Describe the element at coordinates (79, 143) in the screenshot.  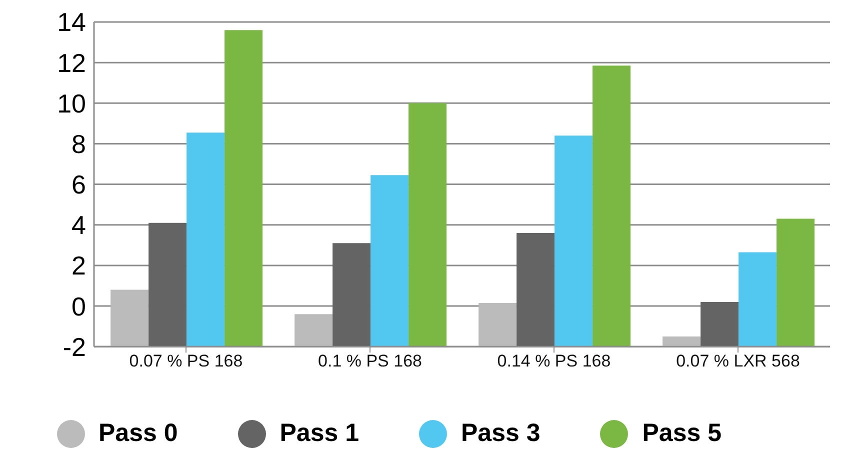
I see `y-tick-label: 8` at that location.